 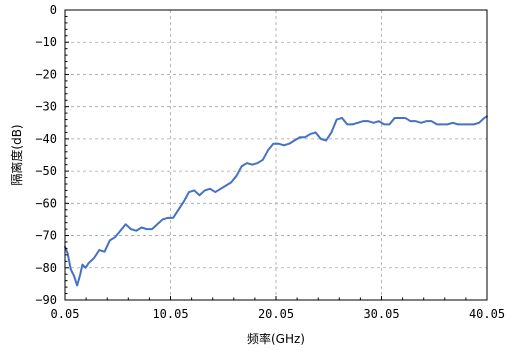 What do you see at coordinates (16, 154) in the screenshot?
I see `y-axis-title: 隔离度(dB)` at bounding box center [16, 154].